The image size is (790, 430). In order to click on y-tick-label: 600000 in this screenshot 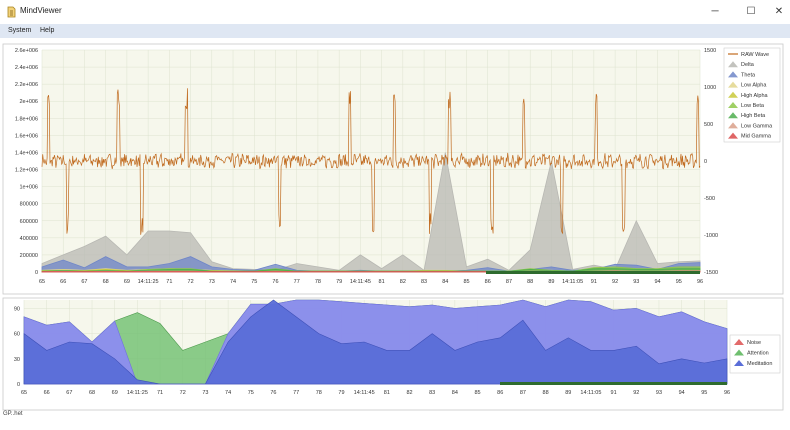, I will do `click(29, 222)`.